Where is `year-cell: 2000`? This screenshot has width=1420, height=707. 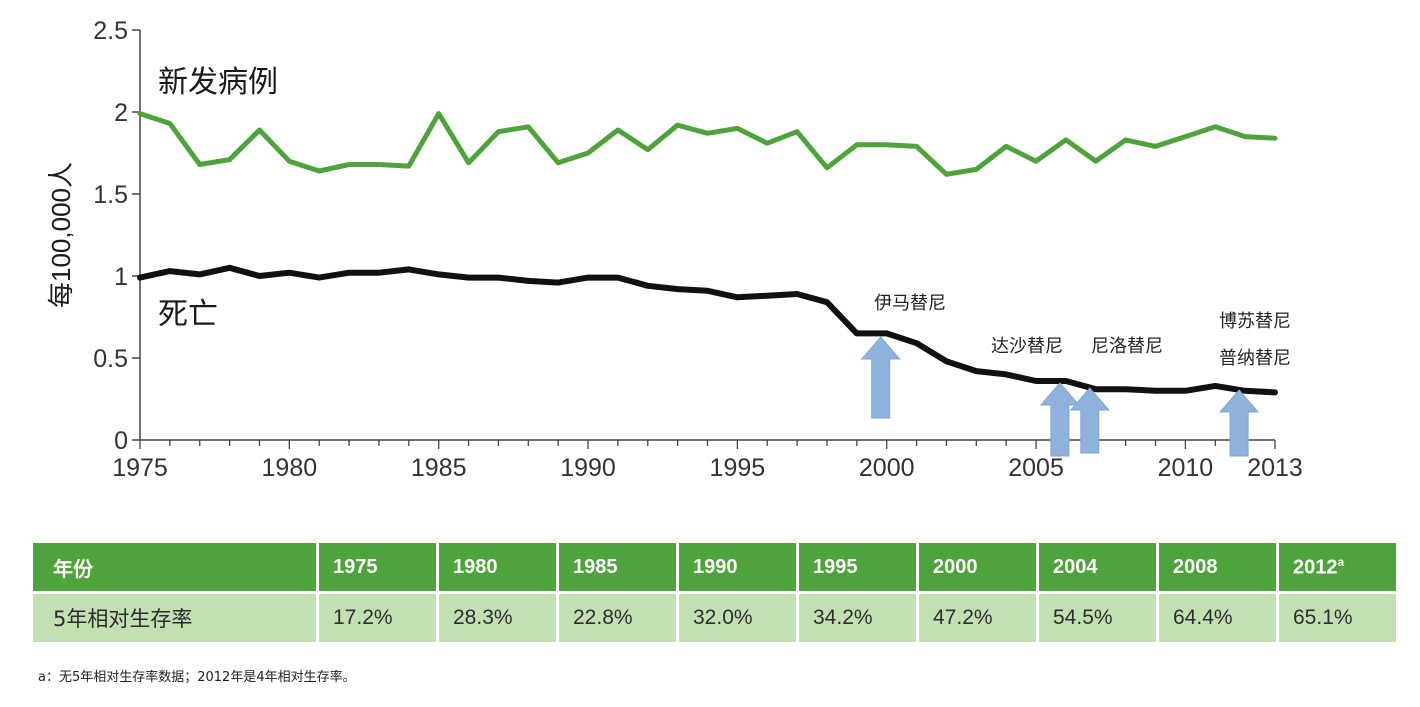
year-cell: 2000 is located at coordinates (977, 567).